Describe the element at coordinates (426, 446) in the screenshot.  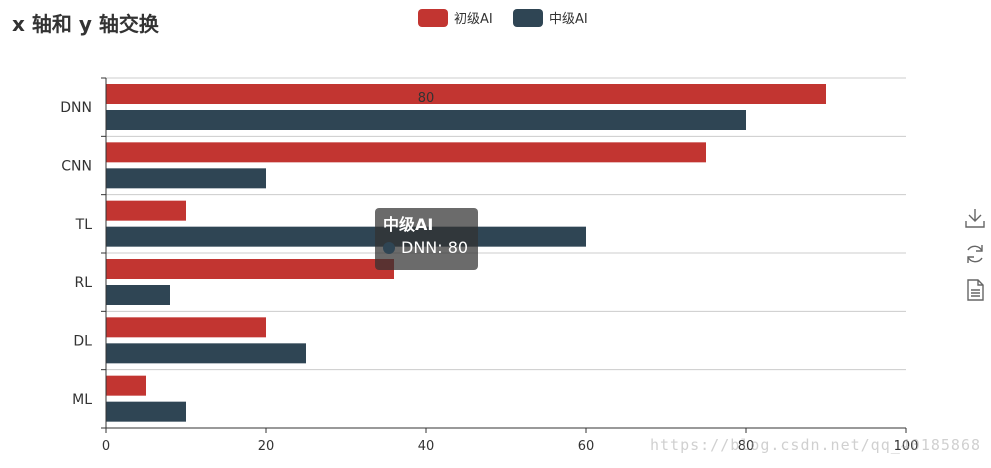
I see `x-tick-label: 40` at that location.